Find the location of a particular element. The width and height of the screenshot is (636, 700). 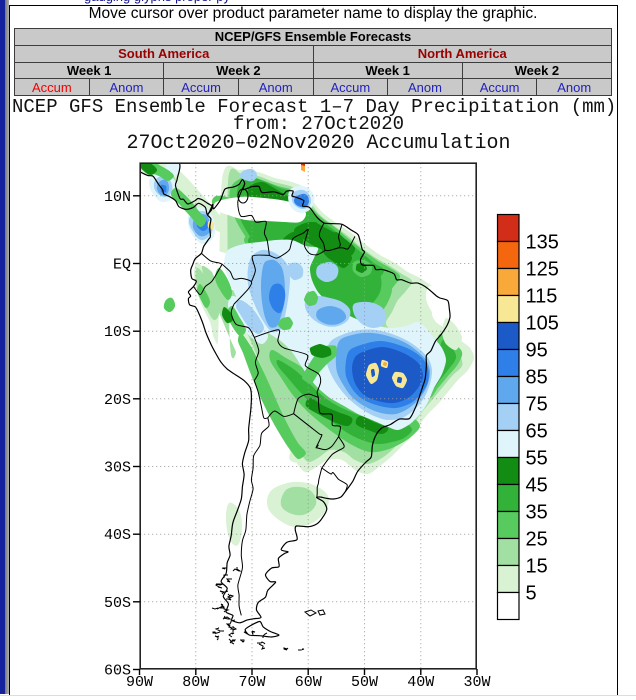

svg-text: 115 is located at coordinates (542, 297).